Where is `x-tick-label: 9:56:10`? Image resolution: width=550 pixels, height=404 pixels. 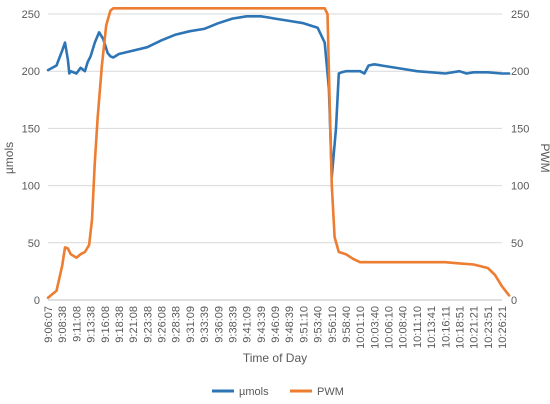
x-tick-label: 9:56:10 is located at coordinates (333, 324).